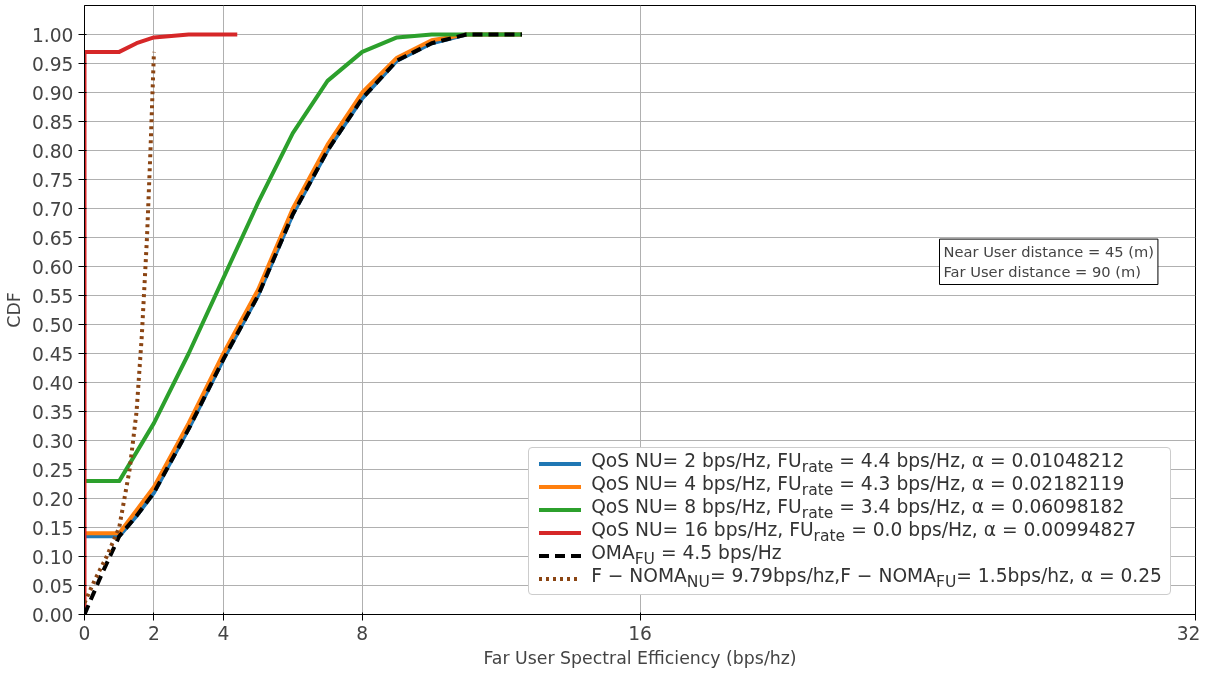  I want to click on y-tick-label: 0.95, so click(52, 64).